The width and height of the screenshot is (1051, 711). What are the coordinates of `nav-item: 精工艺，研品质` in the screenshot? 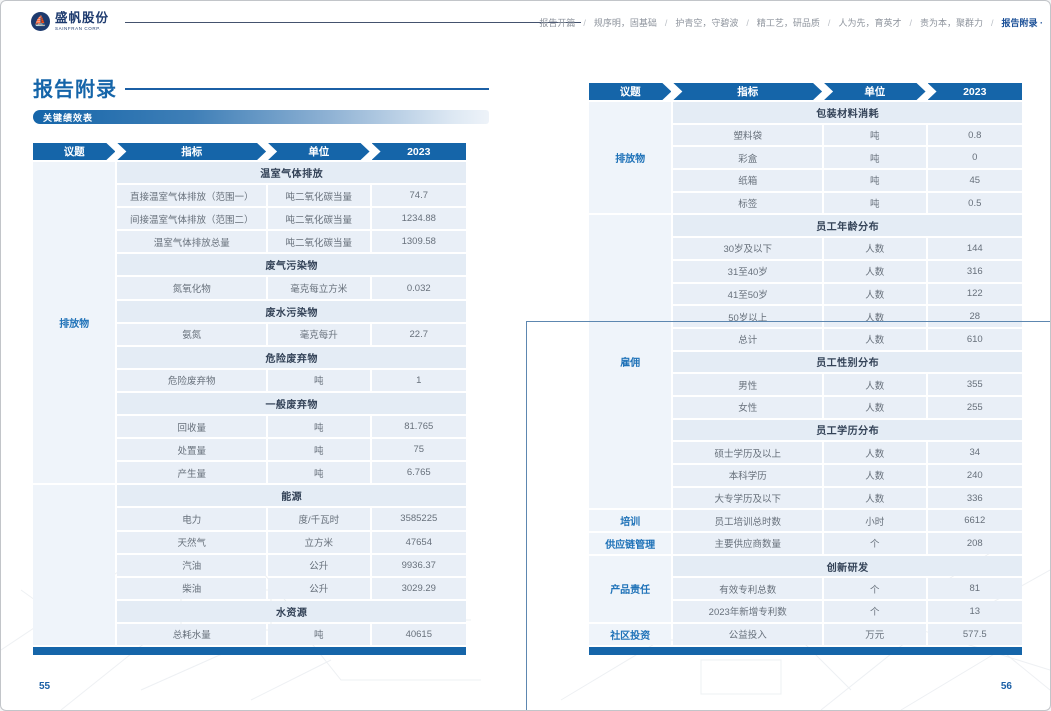 It's located at (788, 23).